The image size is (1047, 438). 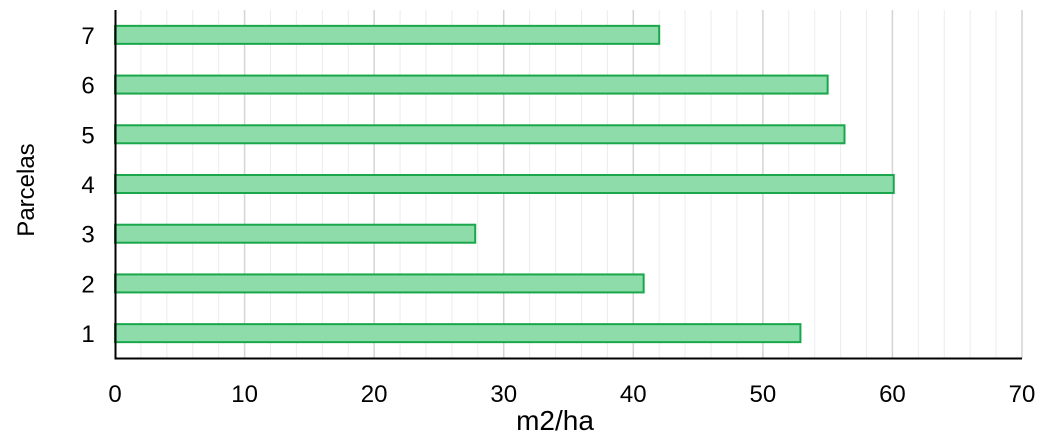 What do you see at coordinates (87, 36) in the screenshot?
I see `y-tick-label-7: 7` at bounding box center [87, 36].